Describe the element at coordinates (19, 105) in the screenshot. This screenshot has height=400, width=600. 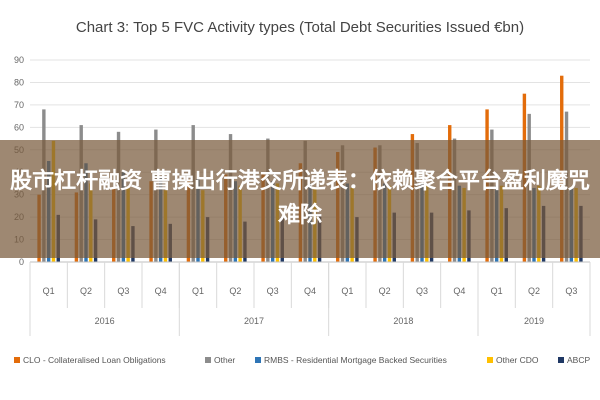
I see `y-tick-label: 70` at that location.